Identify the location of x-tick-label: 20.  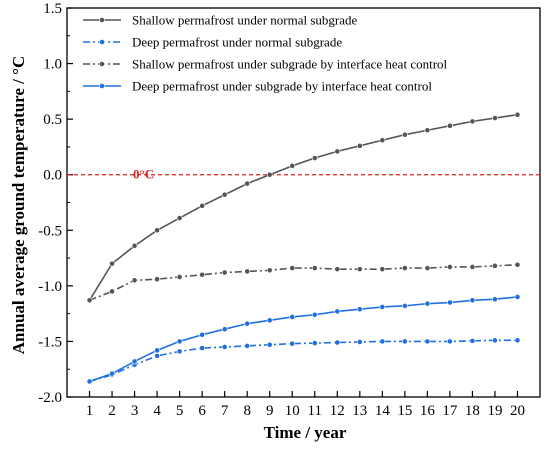
(517, 411).